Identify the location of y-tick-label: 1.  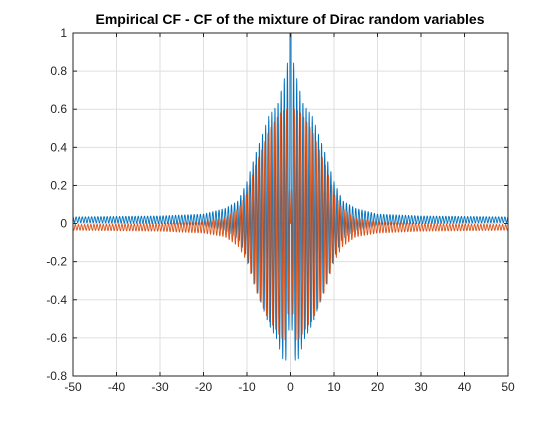
(63, 33).